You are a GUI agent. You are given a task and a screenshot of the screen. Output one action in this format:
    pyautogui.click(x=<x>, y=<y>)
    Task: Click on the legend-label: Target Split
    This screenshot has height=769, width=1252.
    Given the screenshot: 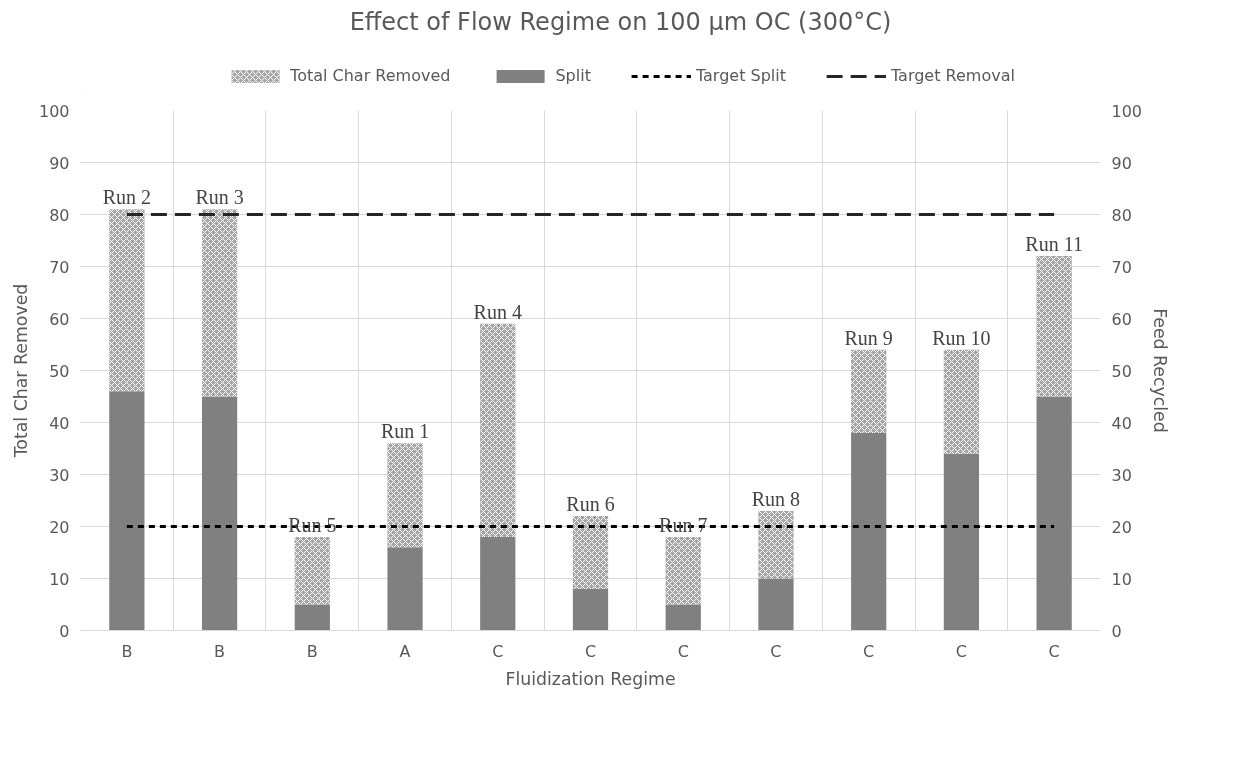 What is the action you would take?
    pyautogui.click(x=740, y=75)
    